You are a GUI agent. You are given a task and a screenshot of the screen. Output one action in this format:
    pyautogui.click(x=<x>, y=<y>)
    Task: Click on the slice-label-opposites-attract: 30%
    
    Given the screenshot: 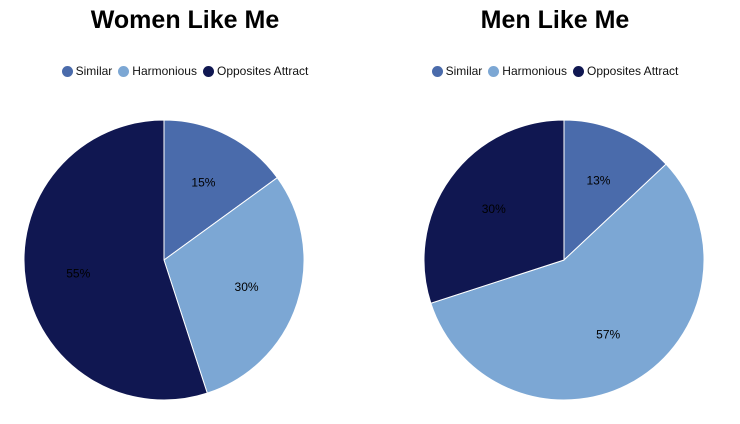 What is the action you would take?
    pyautogui.click(x=494, y=209)
    